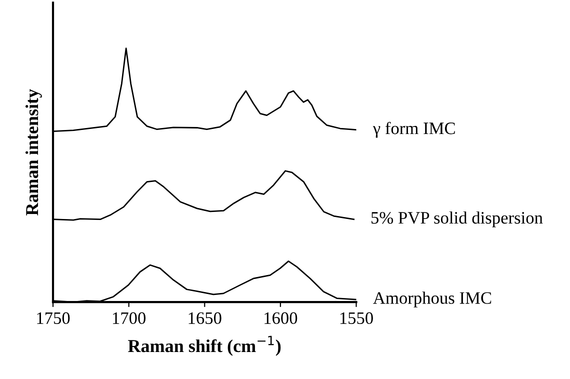 The height and width of the screenshot is (379, 570). I want to click on series-label: Amorphous IMC, so click(432, 300).